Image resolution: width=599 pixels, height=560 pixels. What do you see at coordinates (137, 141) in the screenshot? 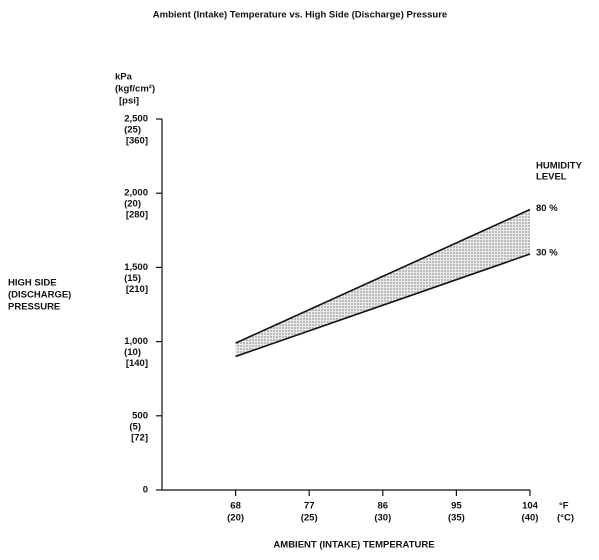
I see `y-tick-label-psi: [360]` at bounding box center [137, 141].